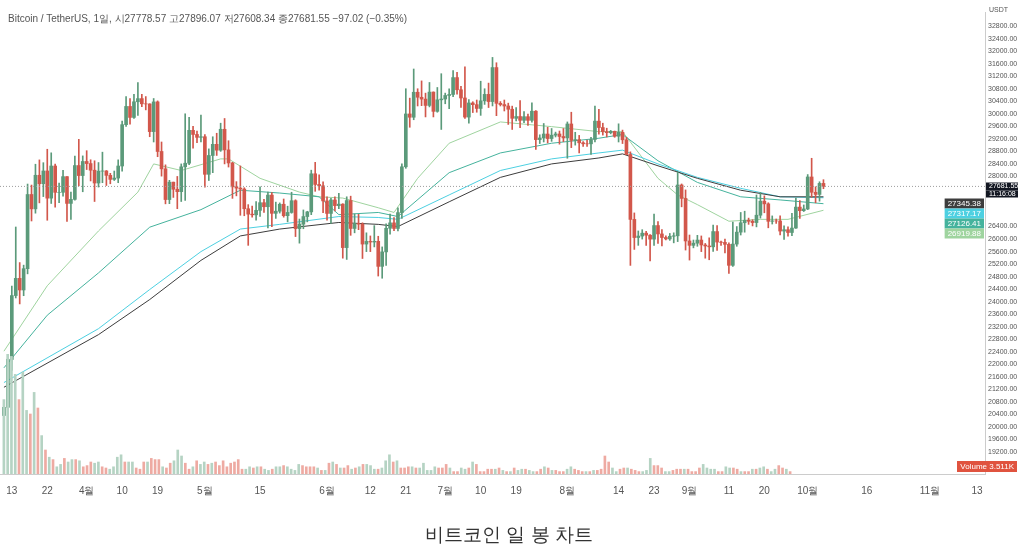 The height and width of the screenshot is (555, 1018). I want to click on x-tick-label: 7월, so click(445, 490).